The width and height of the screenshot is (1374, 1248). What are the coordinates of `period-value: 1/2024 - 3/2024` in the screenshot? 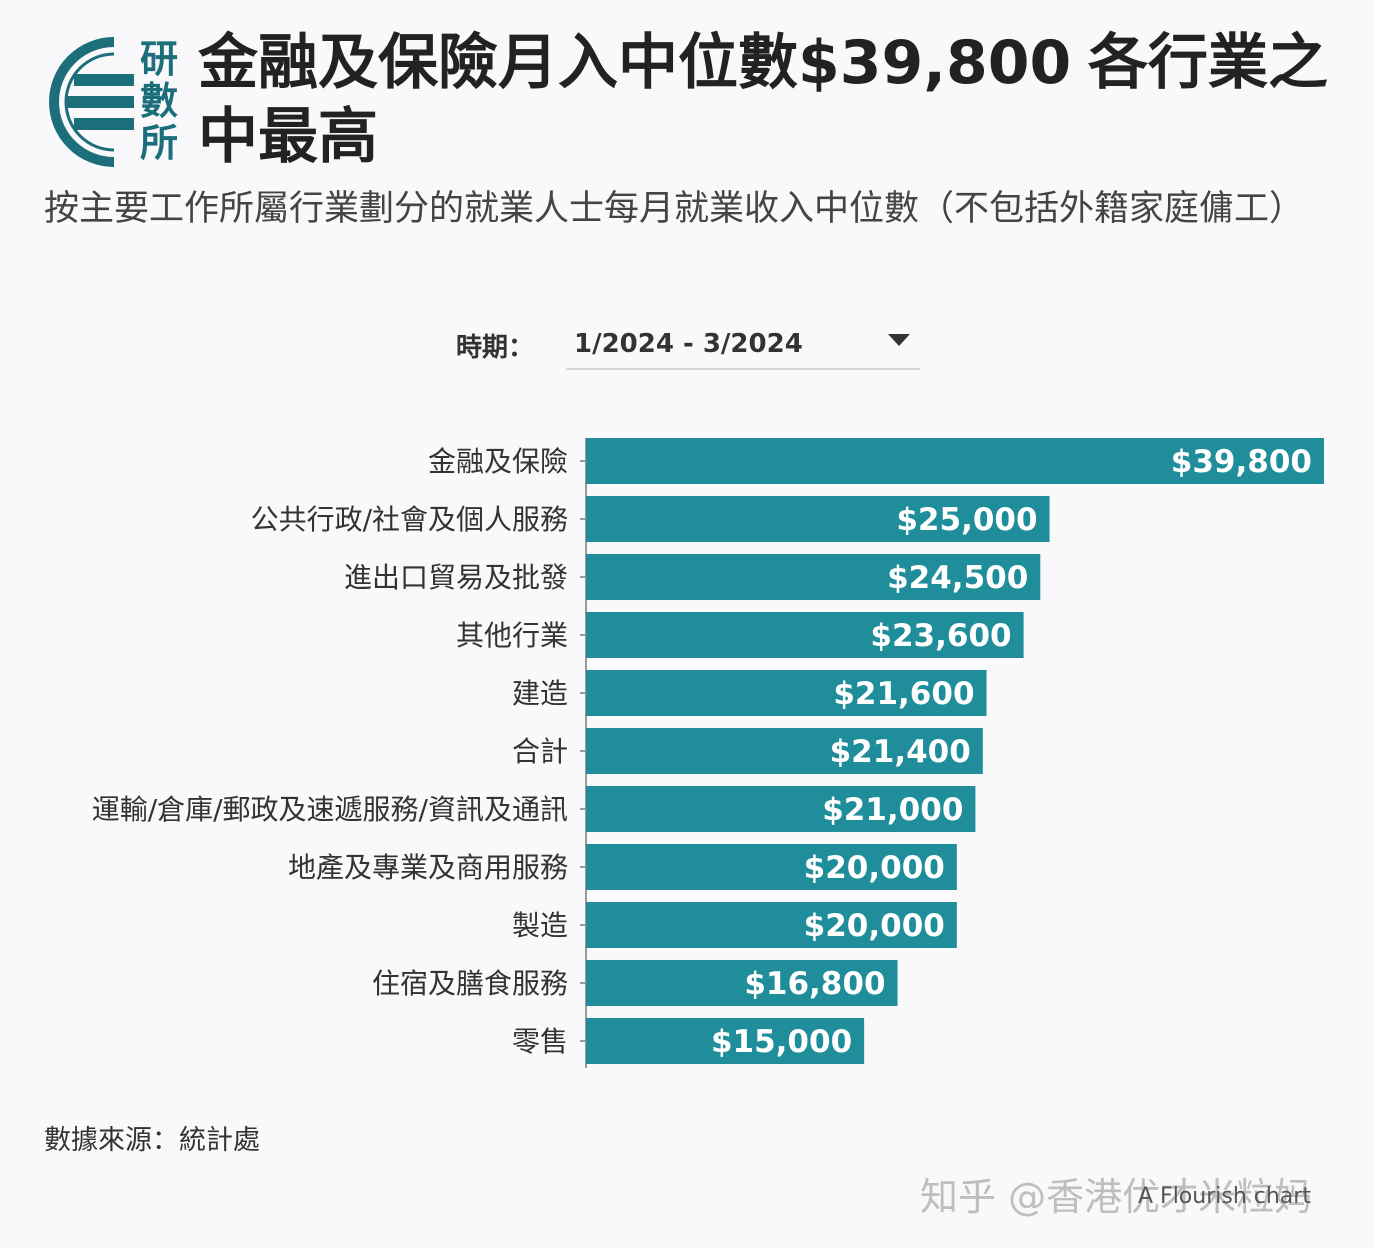 It's located at (688, 344).